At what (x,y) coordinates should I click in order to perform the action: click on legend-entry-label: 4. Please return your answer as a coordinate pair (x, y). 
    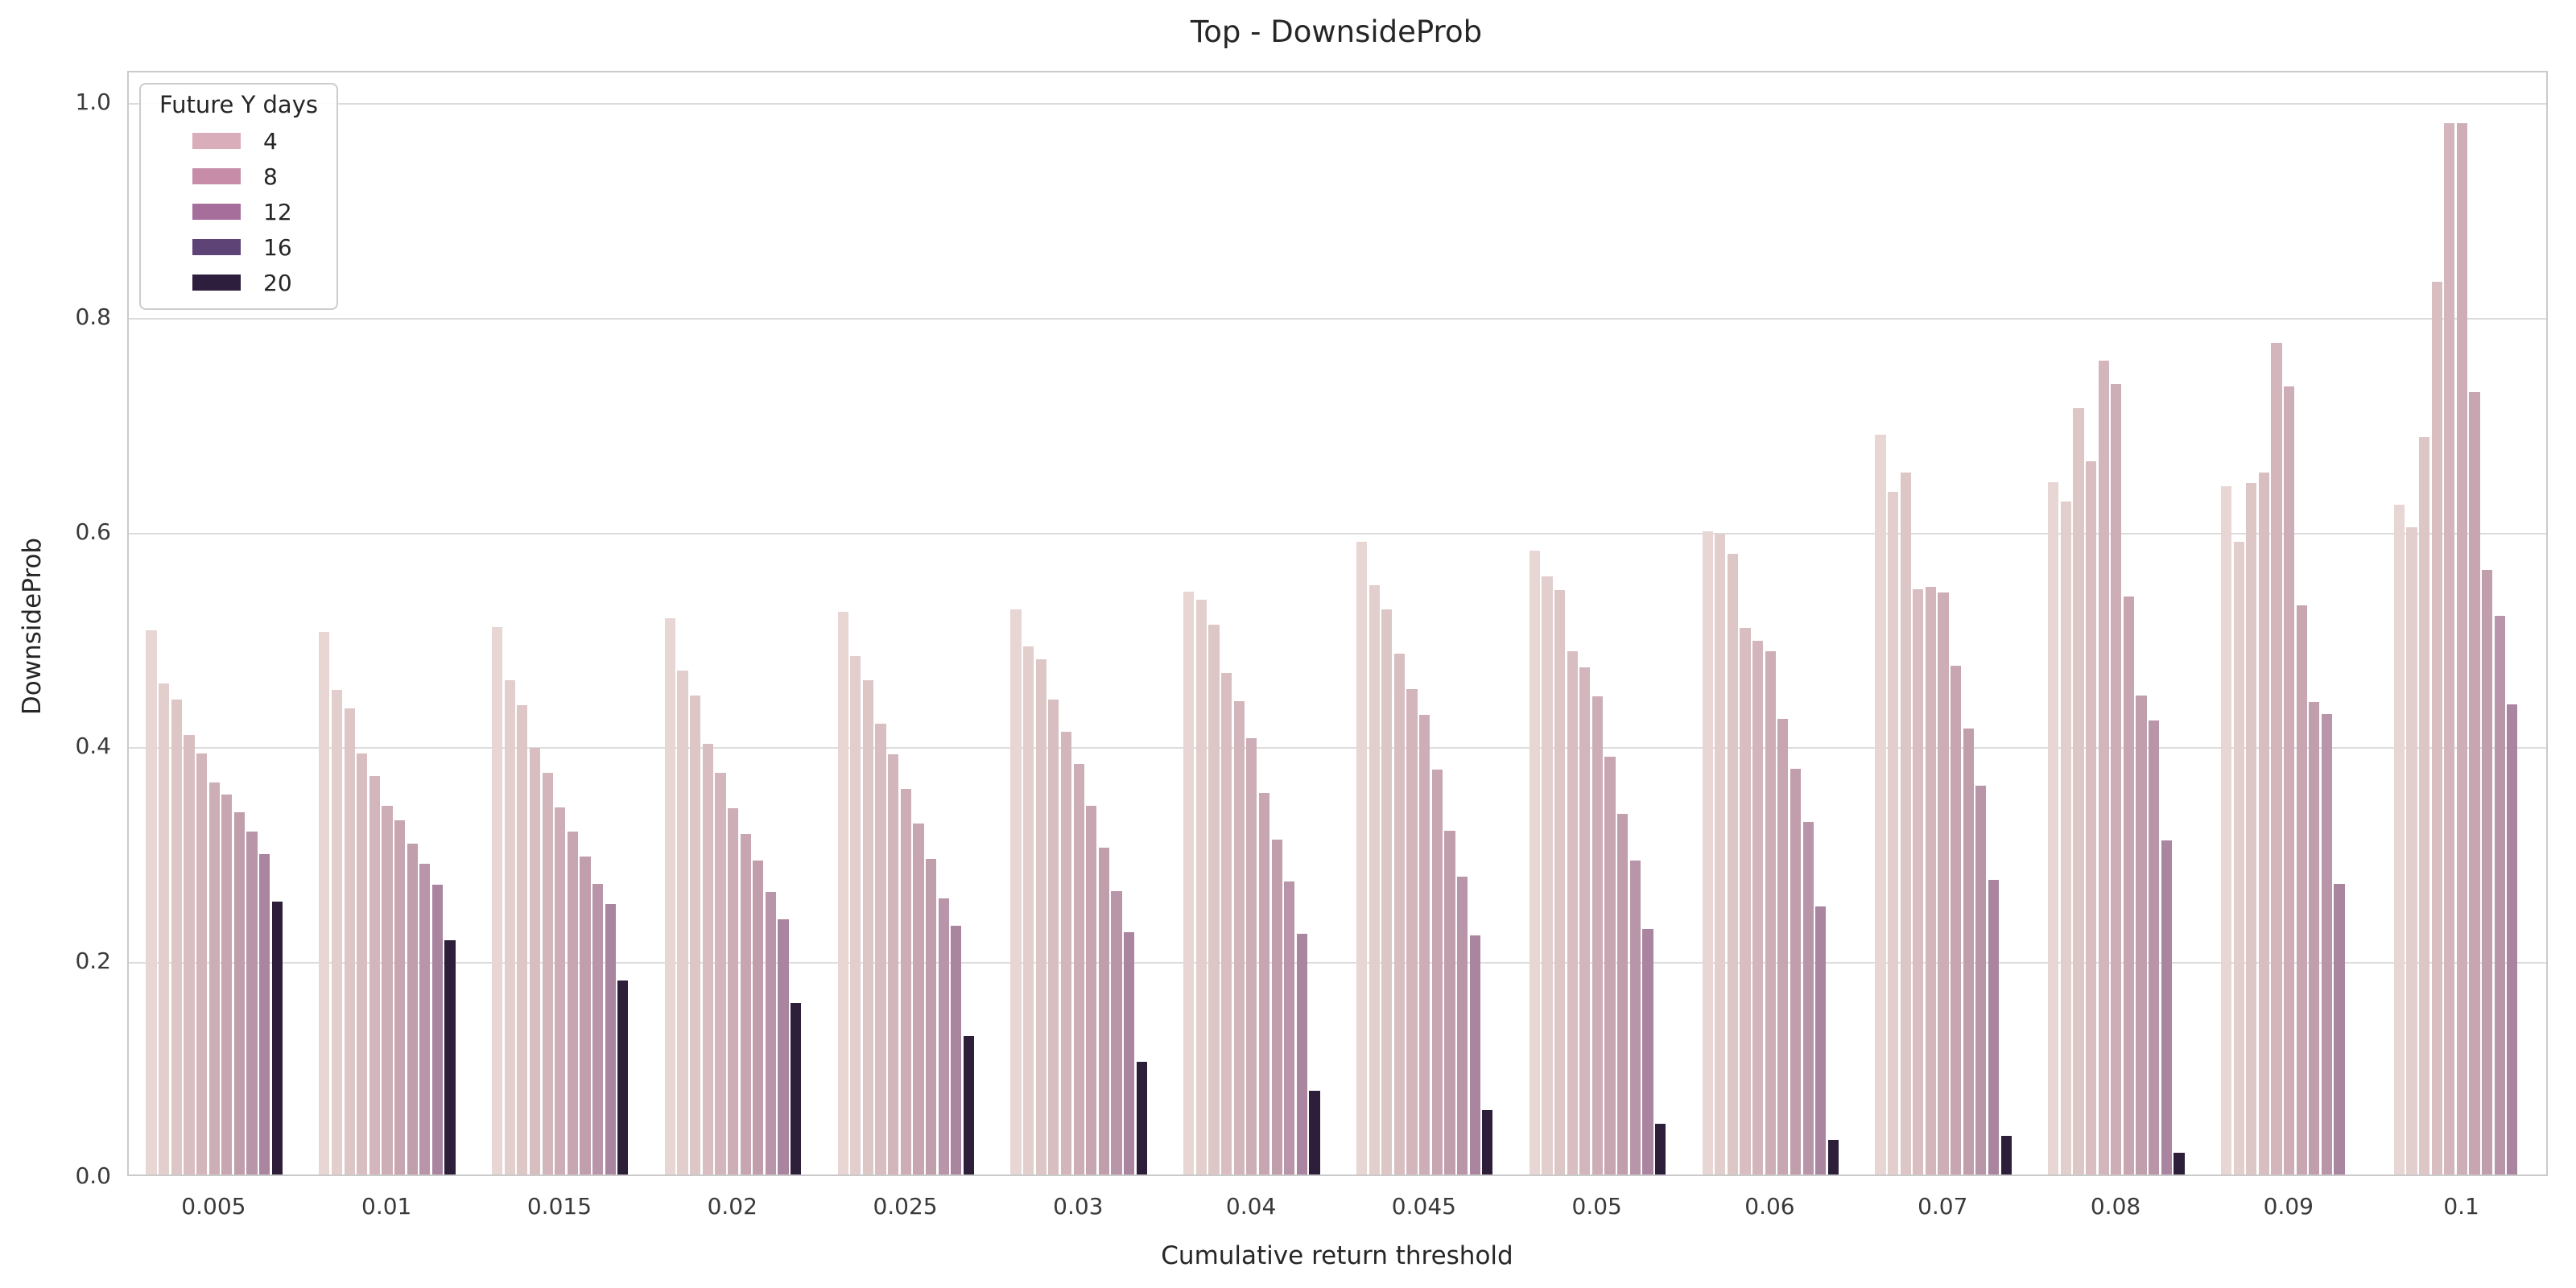
    Looking at the image, I should click on (270, 141).